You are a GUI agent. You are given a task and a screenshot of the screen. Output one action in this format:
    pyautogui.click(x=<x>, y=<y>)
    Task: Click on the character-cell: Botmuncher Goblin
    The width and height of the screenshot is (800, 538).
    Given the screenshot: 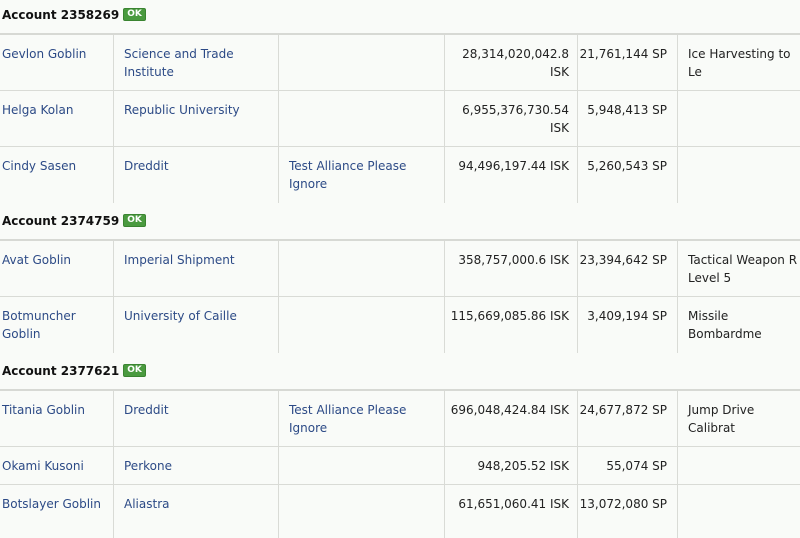 What is the action you would take?
    pyautogui.click(x=57, y=325)
    